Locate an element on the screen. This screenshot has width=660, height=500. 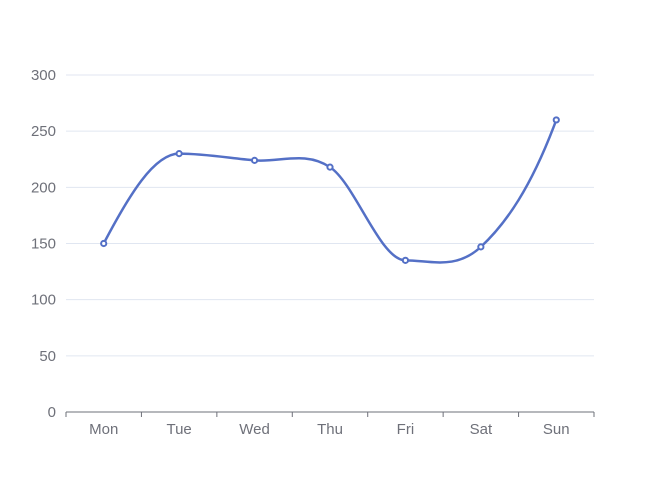
x-tick-label: Sat is located at coordinates (481, 429).